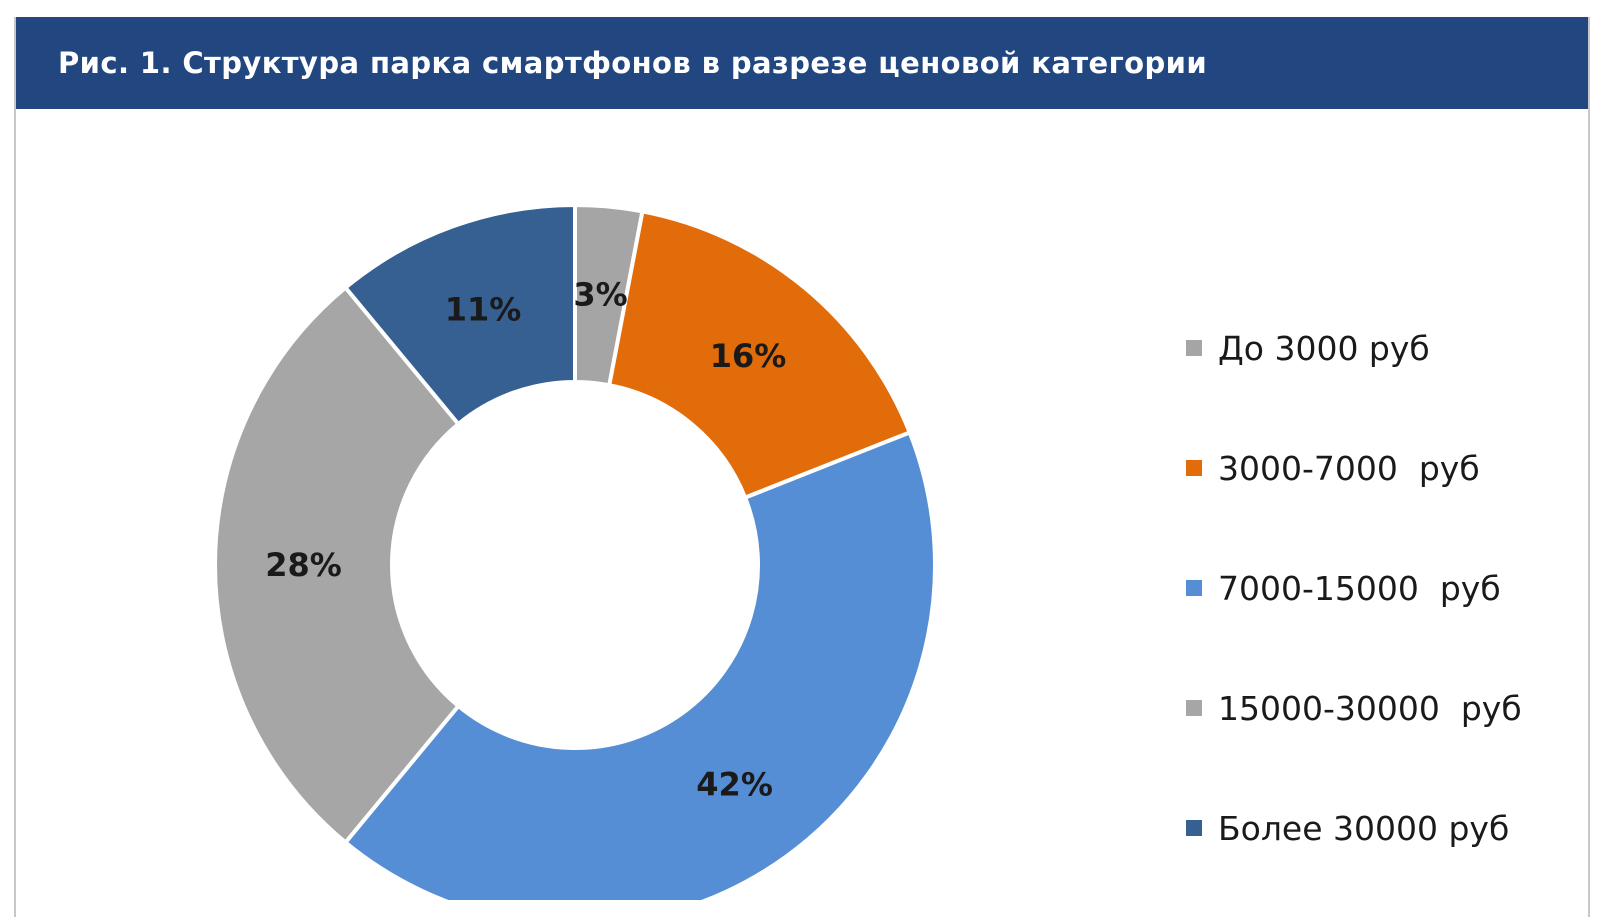 The width and height of the screenshot is (1600, 917). Describe the element at coordinates (600, 295) in the screenshot. I see `data-label-1: 3%` at that location.